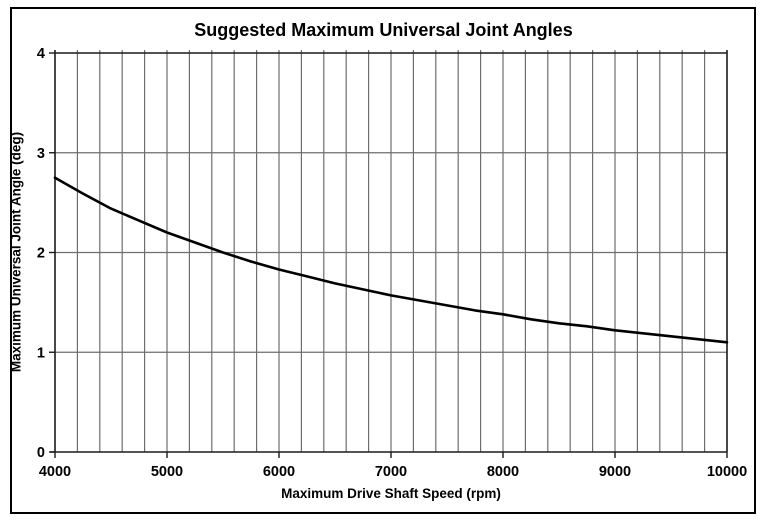 Image resolution: width=767 pixels, height=522 pixels. Describe the element at coordinates (55, 472) in the screenshot. I see `x-tick-label: 4000` at that location.